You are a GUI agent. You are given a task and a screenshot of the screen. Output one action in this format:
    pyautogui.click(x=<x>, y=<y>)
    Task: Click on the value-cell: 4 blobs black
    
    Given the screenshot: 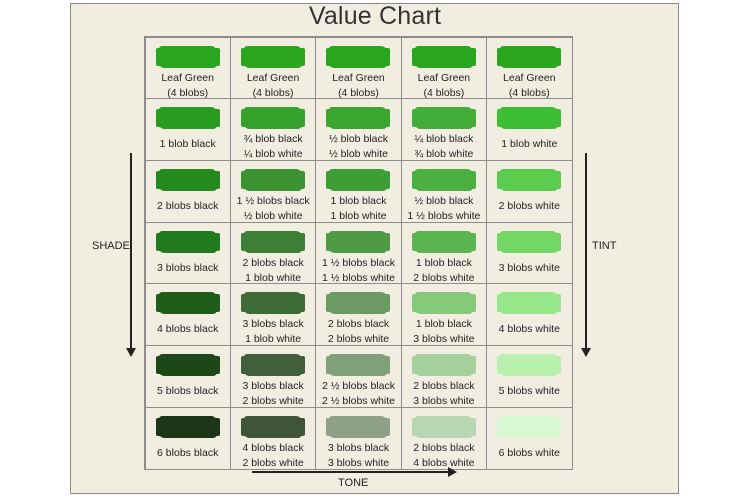 What is the action you would take?
    pyautogui.click(x=187, y=315)
    